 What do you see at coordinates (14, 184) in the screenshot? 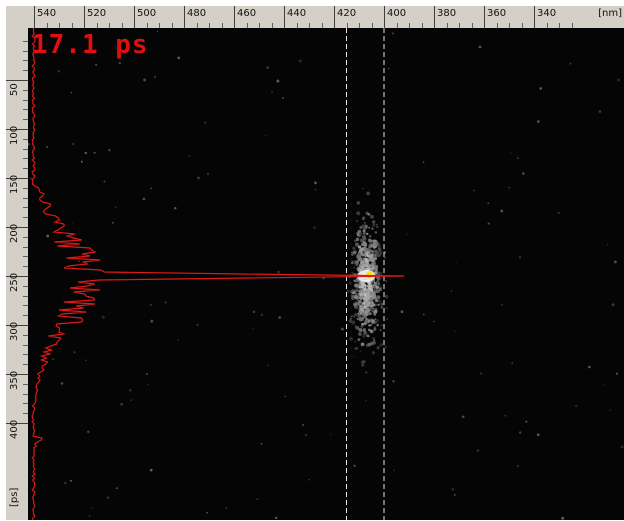
I see `time-tick-label: 150` at bounding box center [14, 184].